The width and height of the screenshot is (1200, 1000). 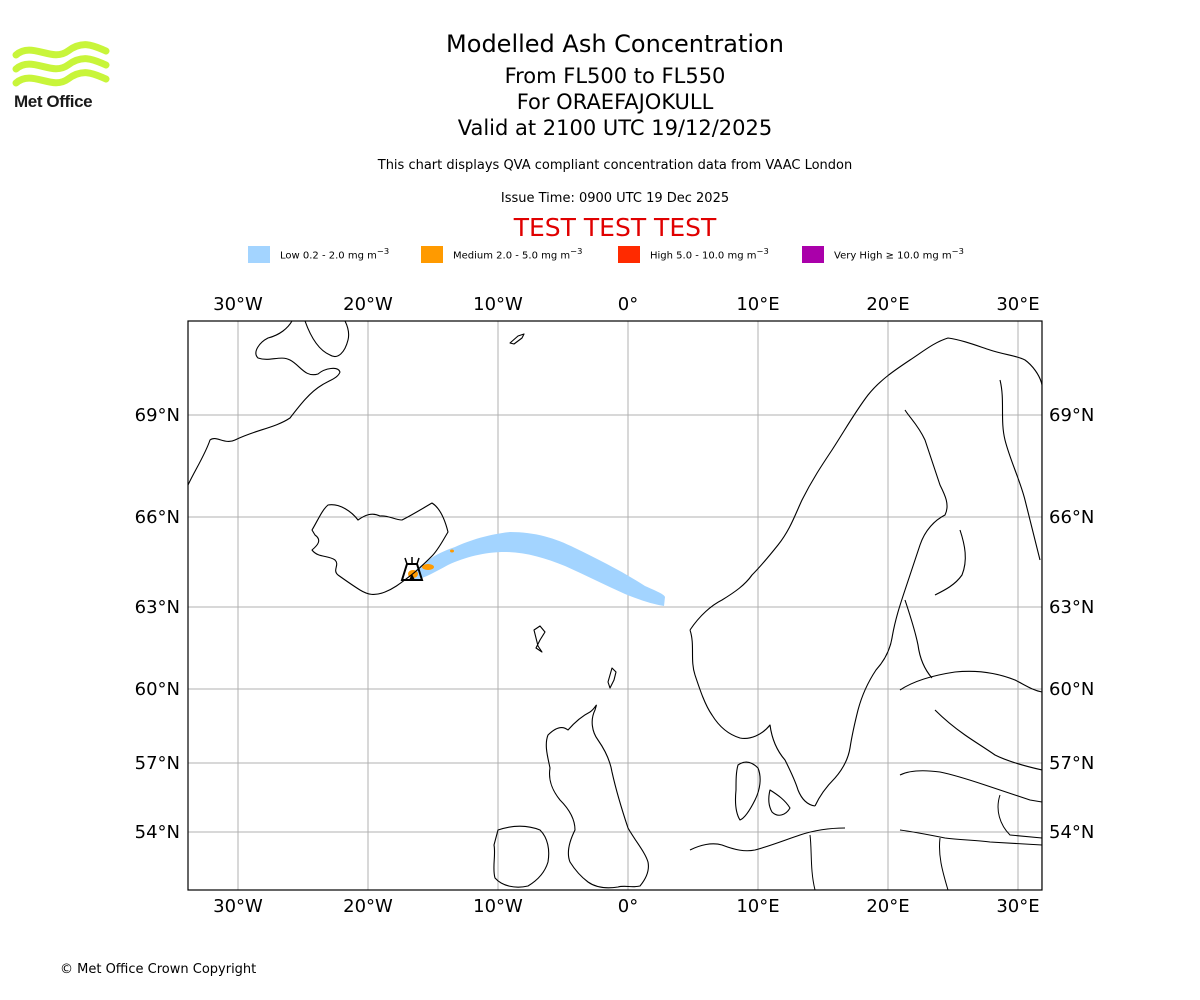 I want to click on legend-swatch-medium, so click(x=432, y=254).